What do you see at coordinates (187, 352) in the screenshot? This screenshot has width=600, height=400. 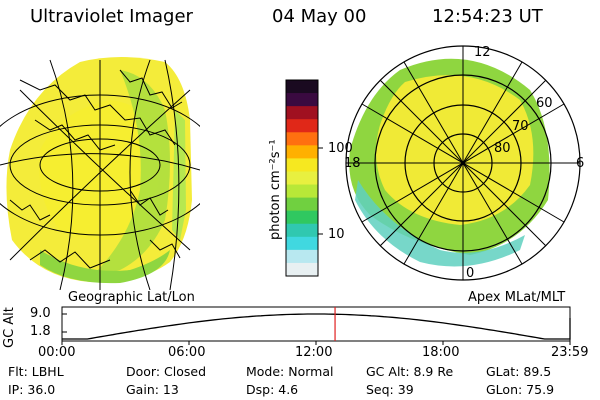 I see `altitude-xtick-0600: 06:00` at bounding box center [187, 352].